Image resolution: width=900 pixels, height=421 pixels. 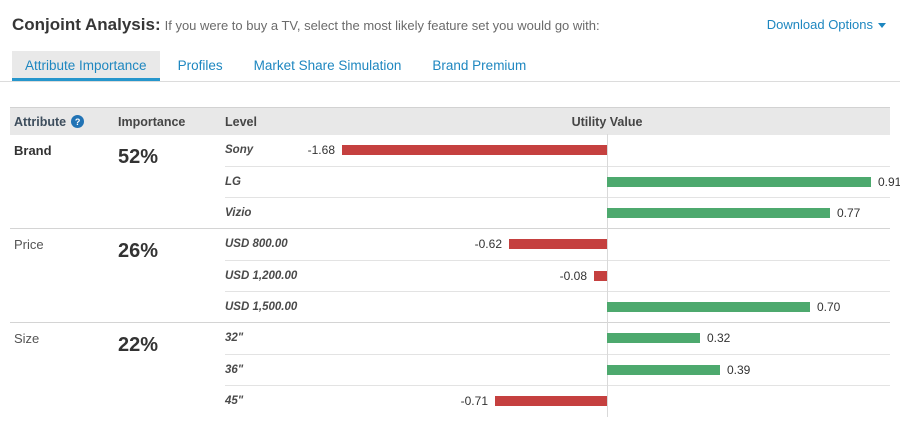 What do you see at coordinates (598, 338) in the screenshot?
I see `utility-bar-chart-cell: 0.32` at bounding box center [598, 338].